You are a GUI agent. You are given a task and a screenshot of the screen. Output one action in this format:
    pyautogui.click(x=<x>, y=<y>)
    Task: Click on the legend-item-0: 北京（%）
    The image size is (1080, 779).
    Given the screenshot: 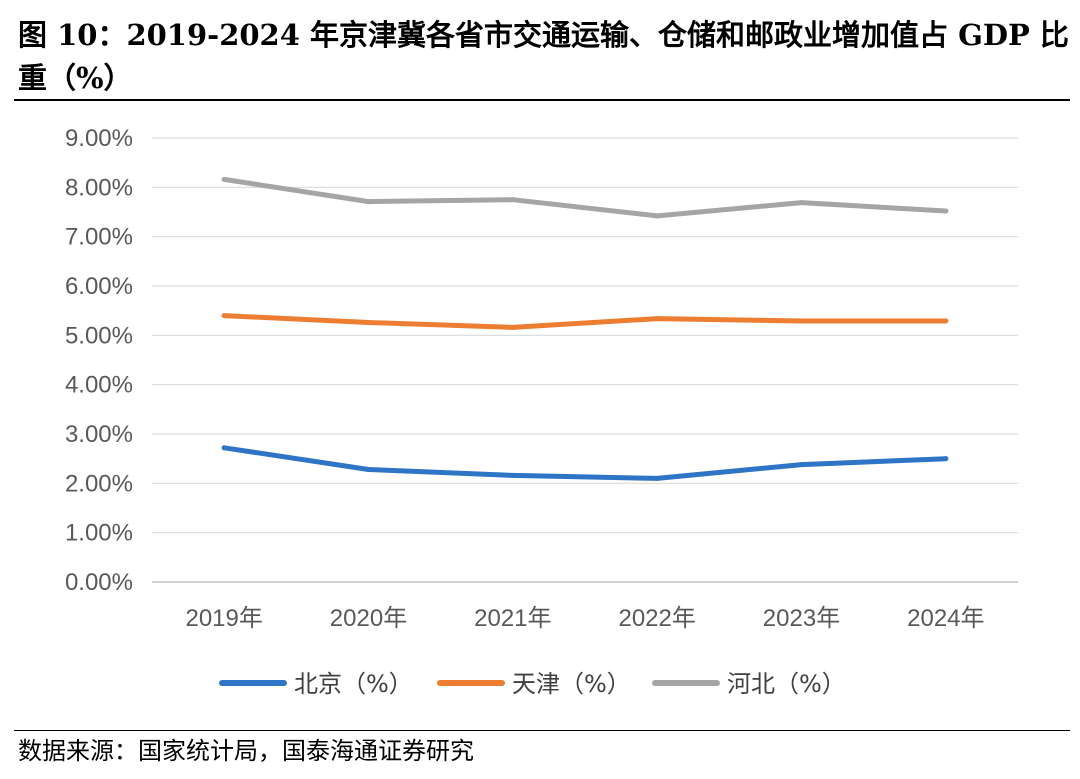 What is the action you would take?
    pyautogui.click(x=316, y=684)
    